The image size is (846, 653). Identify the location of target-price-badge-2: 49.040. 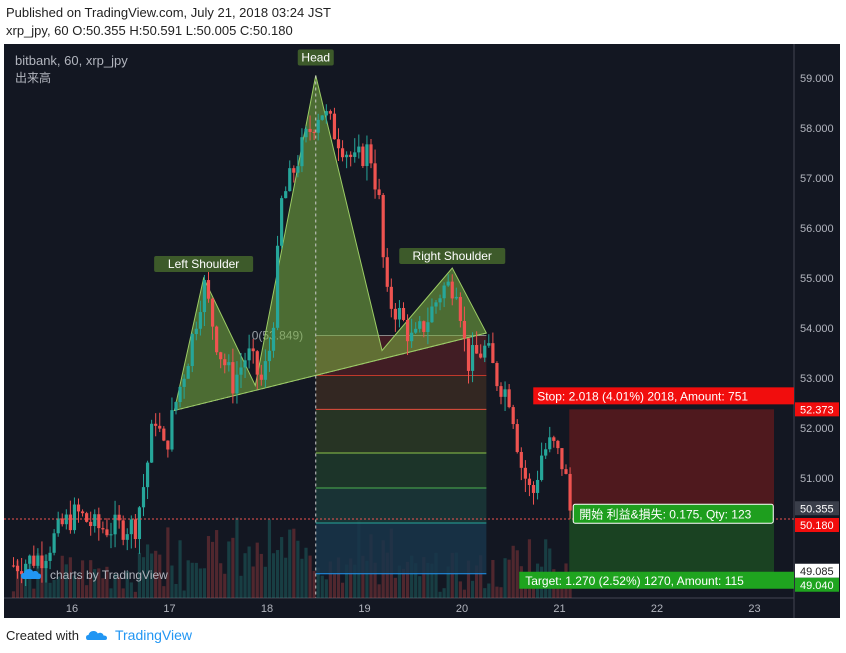
(817, 586).